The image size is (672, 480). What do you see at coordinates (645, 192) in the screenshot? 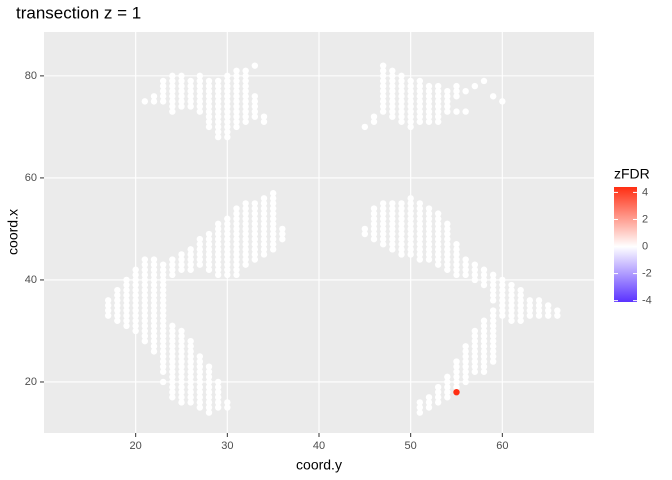
I see `legend-tick-label: 4` at bounding box center [645, 192].